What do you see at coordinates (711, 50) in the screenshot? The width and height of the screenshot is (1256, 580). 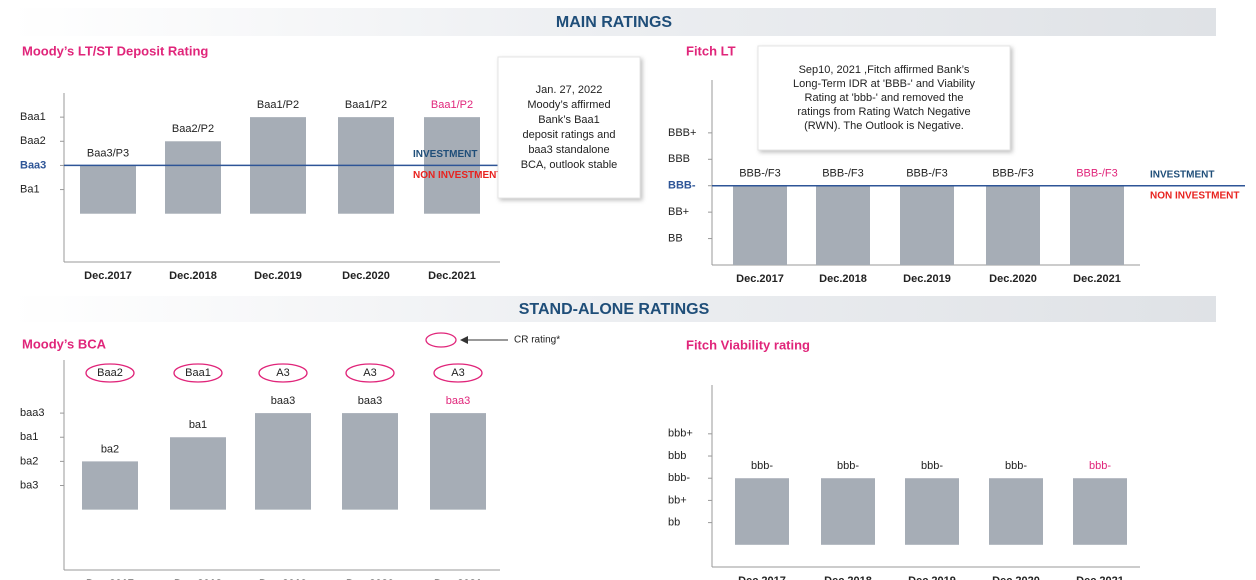 I see `chart-title: Fitch LT` at bounding box center [711, 50].